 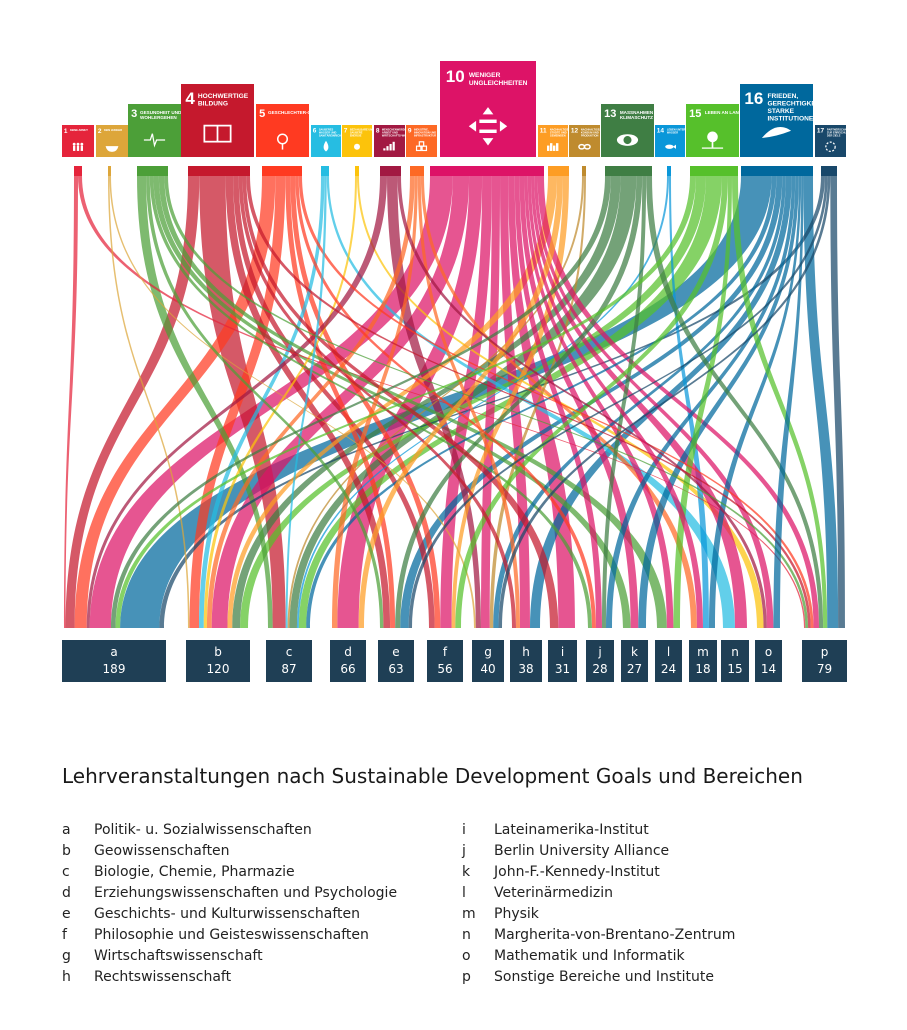 I want to click on bereich-count: 189, so click(x=114, y=669).